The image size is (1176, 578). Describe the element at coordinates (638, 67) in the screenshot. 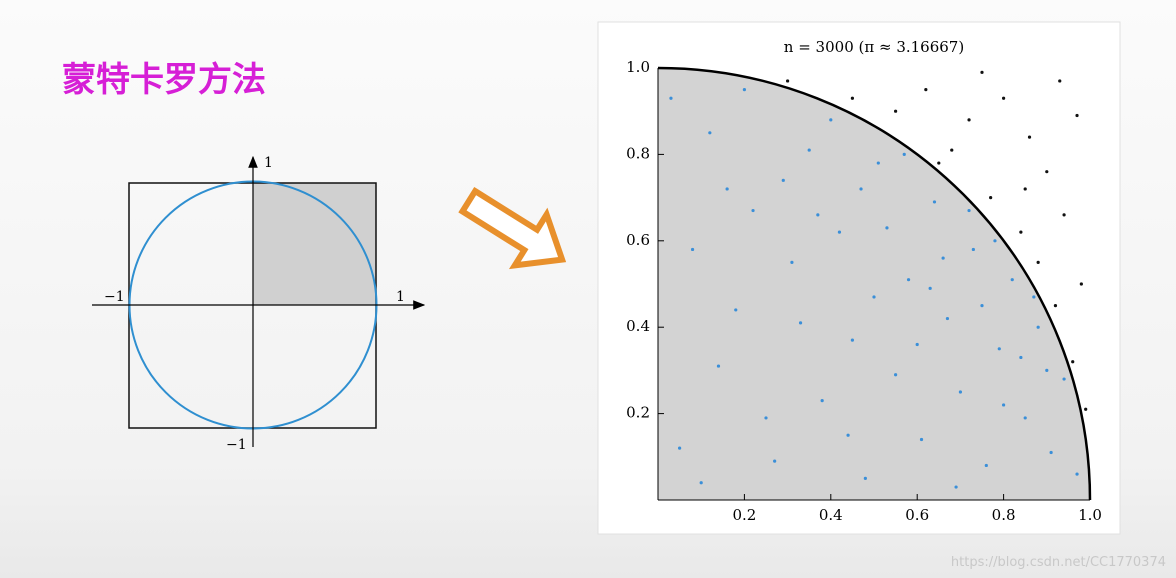

I see `y-tick-label: 1.0` at that location.